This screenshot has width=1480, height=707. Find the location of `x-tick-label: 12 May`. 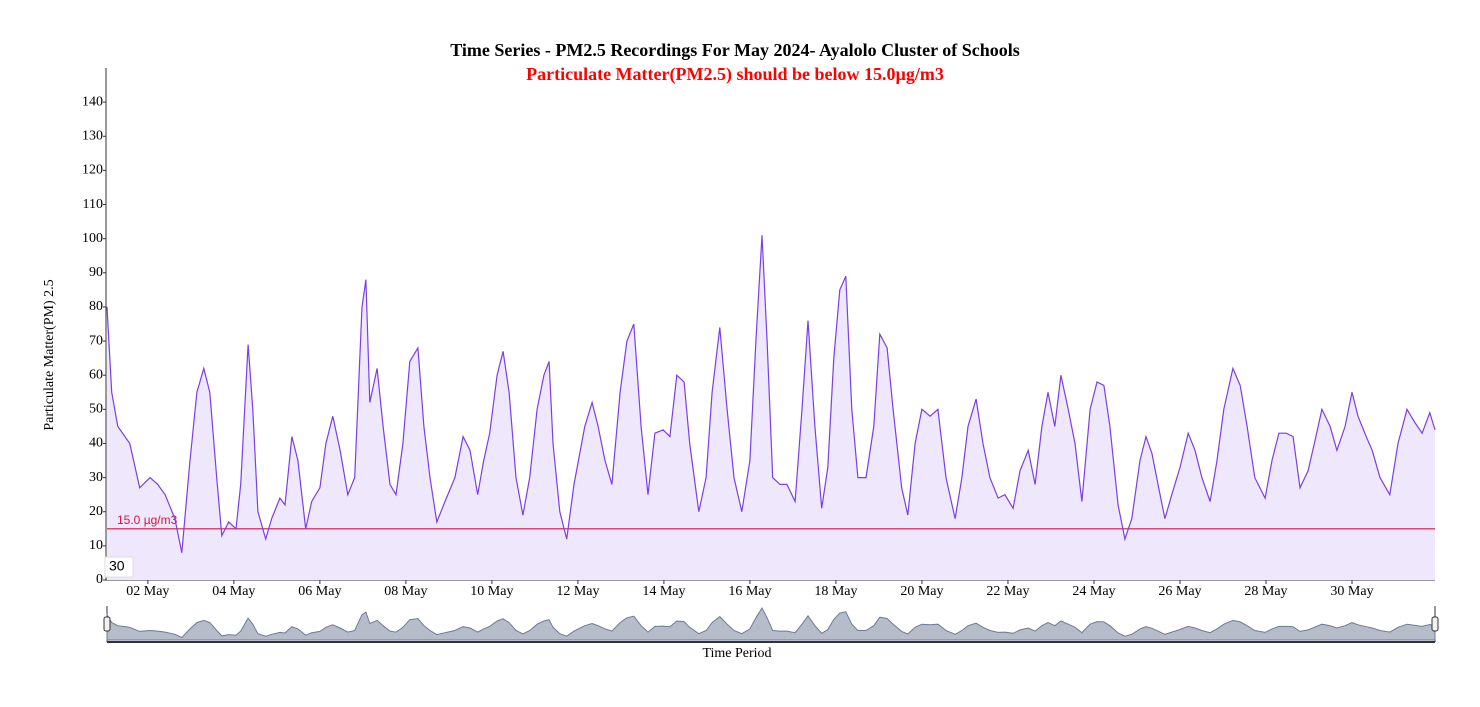

x-tick-label: 12 May is located at coordinates (577, 591).